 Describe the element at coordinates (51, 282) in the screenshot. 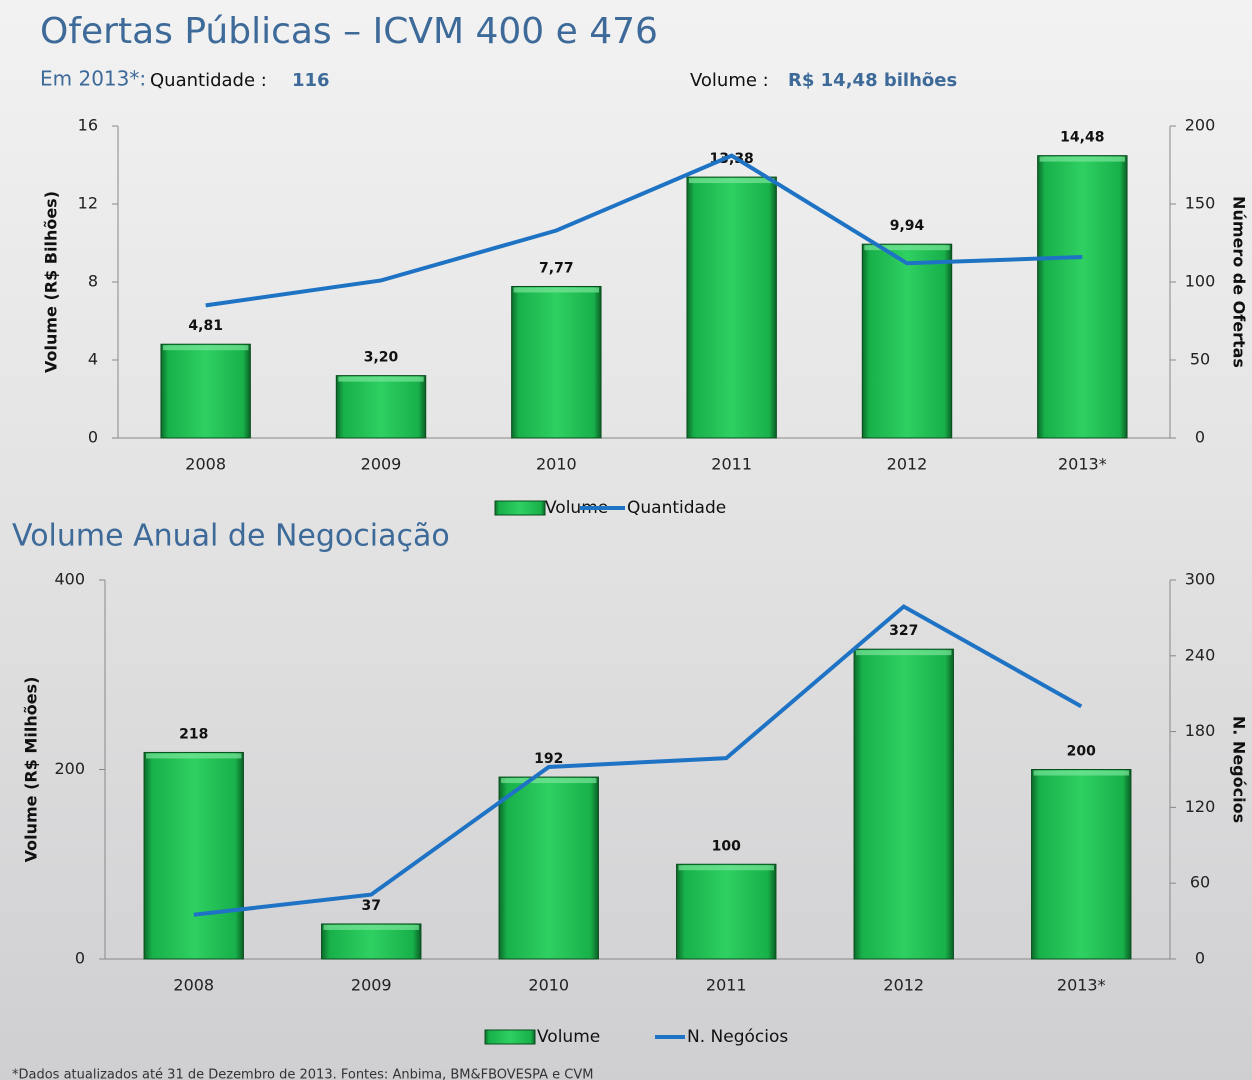

I see `y-axis-label: Volume (R$ Bilhões)` at that location.